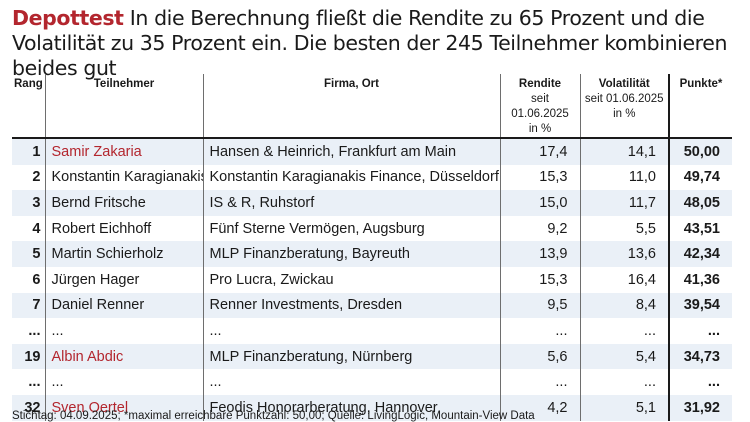 This screenshot has width=750, height=422. Describe the element at coordinates (624, 228) in the screenshot. I see `cell-volatility: 5,5` at that location.